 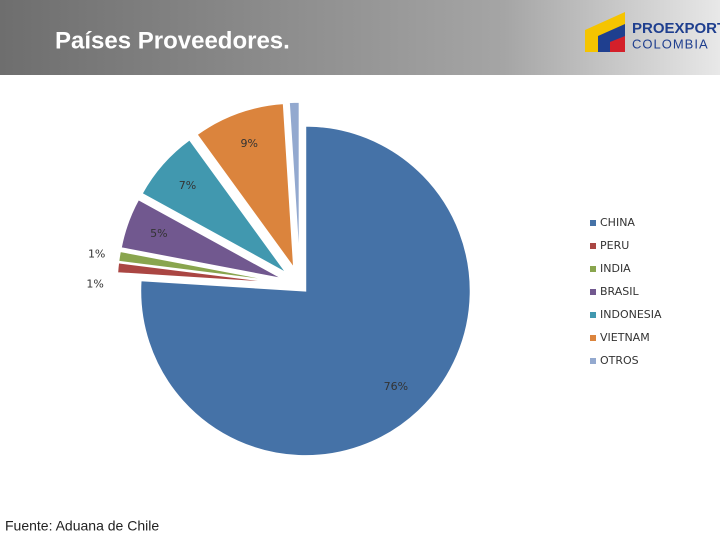 What do you see at coordinates (676, 28) in the screenshot?
I see `logo-text: PROEXPORT` at bounding box center [676, 28].